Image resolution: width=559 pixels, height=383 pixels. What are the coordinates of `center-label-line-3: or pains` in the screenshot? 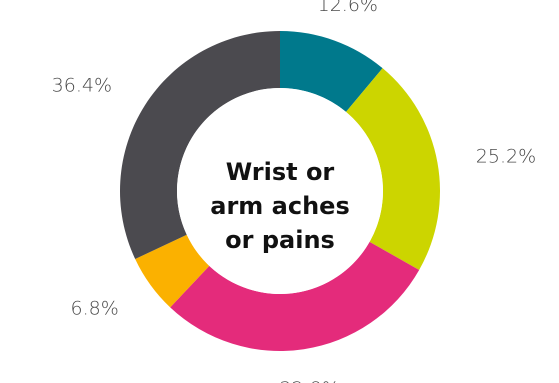 It's located at (280, 240).